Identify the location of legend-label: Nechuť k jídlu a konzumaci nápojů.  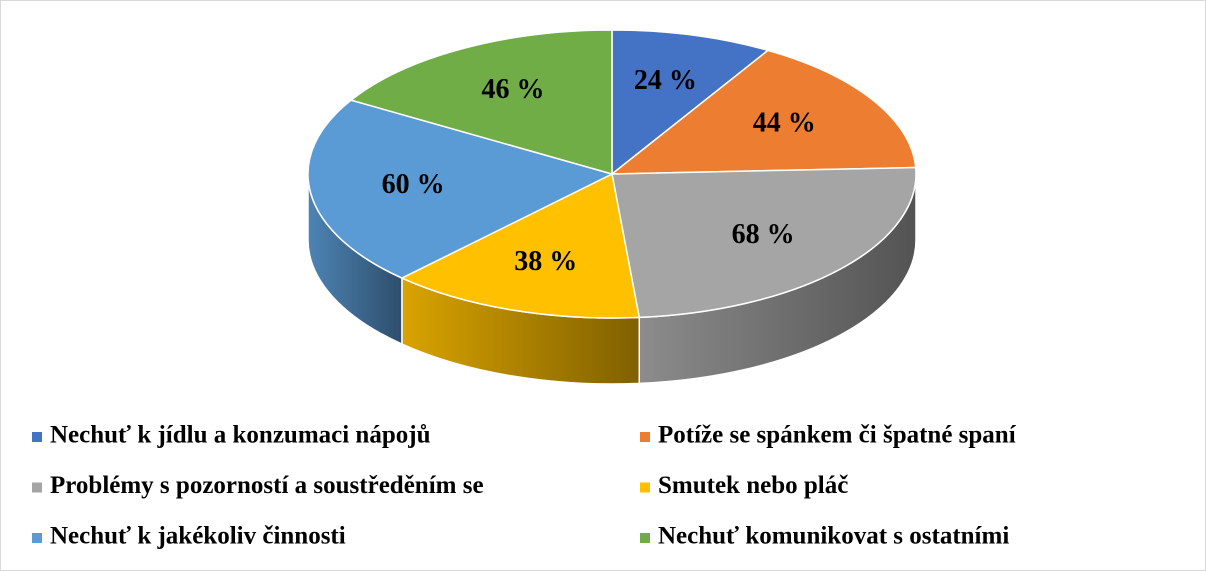
(240, 435).